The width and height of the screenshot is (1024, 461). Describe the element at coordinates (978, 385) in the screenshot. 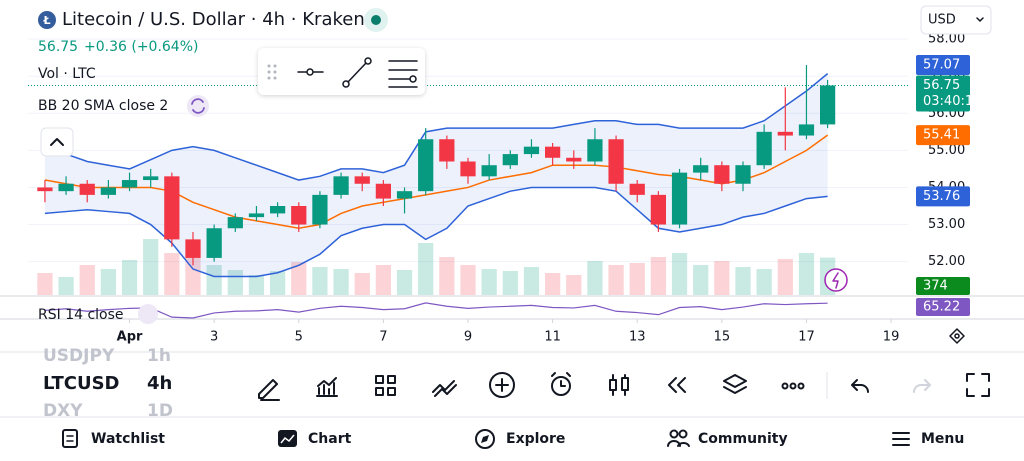

I see `fullscreen` at that location.